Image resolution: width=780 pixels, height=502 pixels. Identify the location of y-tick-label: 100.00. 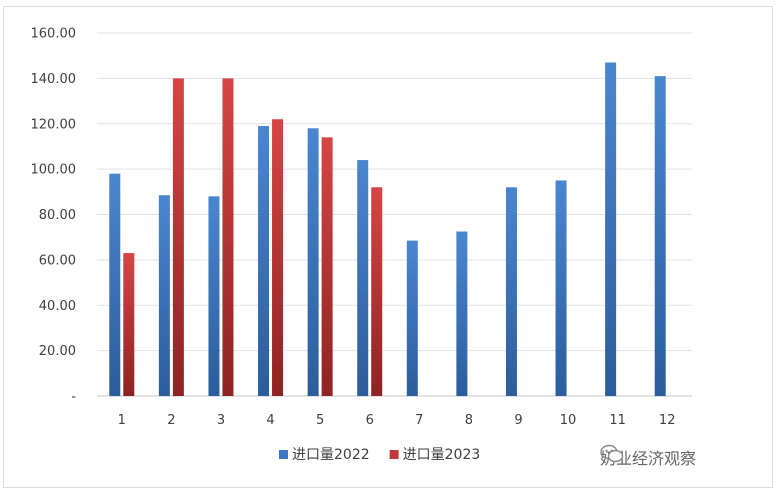
(54, 170).